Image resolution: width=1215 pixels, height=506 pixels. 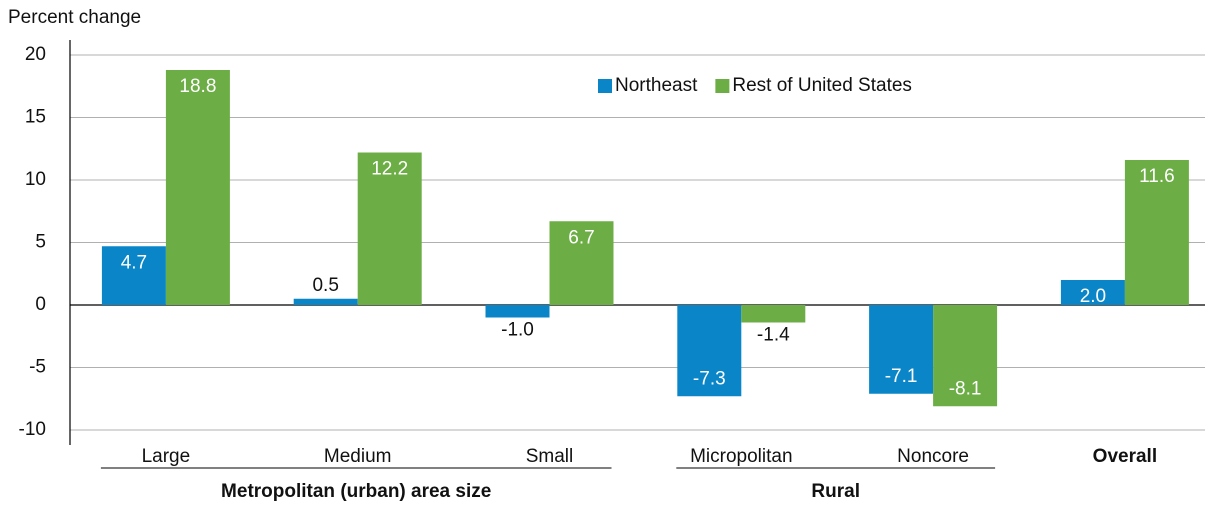 What do you see at coordinates (356, 491) in the screenshot?
I see `group-label: Metropolitan (urban) area size` at bounding box center [356, 491].